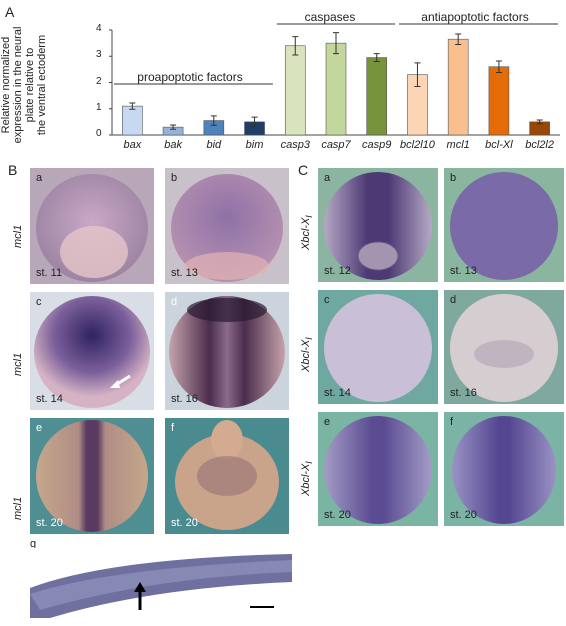 The height and width of the screenshot is (626, 566). I want to click on x-tick-label: casp7, so click(336, 145).